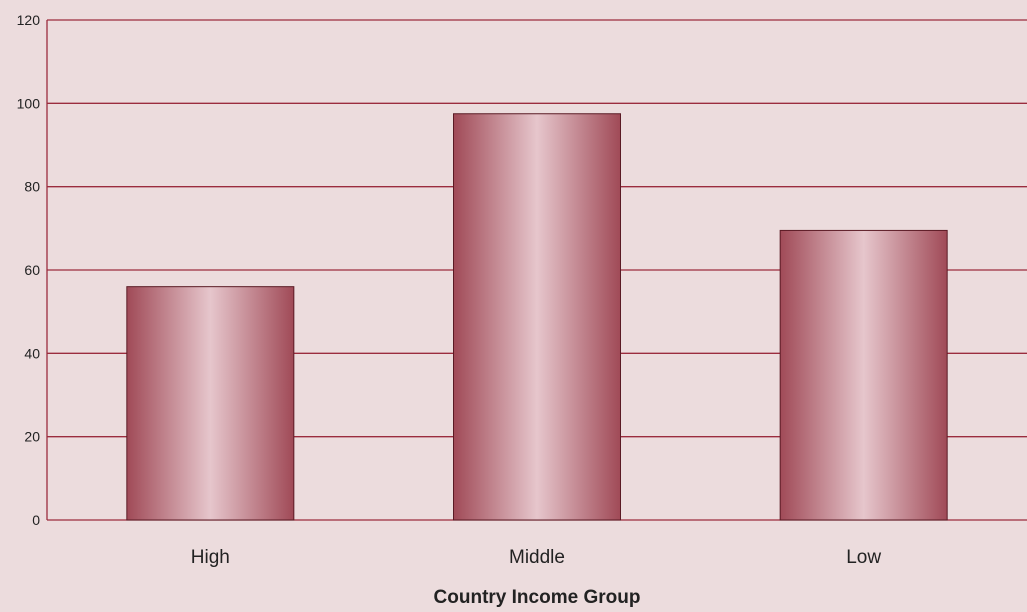  I want to click on bar-middle, so click(537, 317).